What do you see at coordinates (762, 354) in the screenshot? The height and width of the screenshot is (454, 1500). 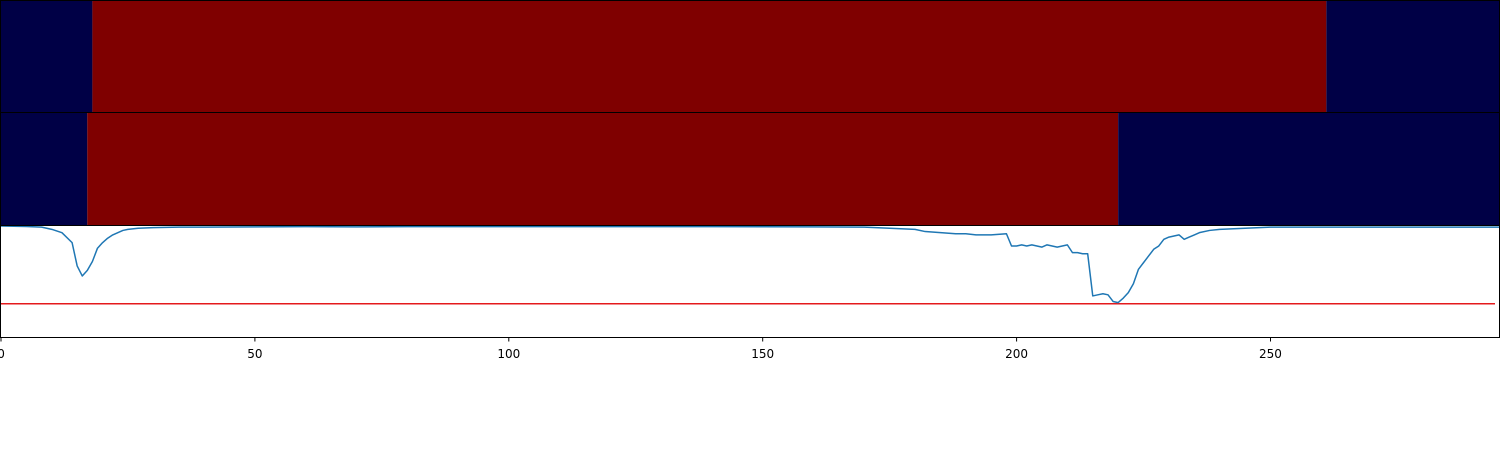 I see `x-tick-label: 150` at bounding box center [762, 354].